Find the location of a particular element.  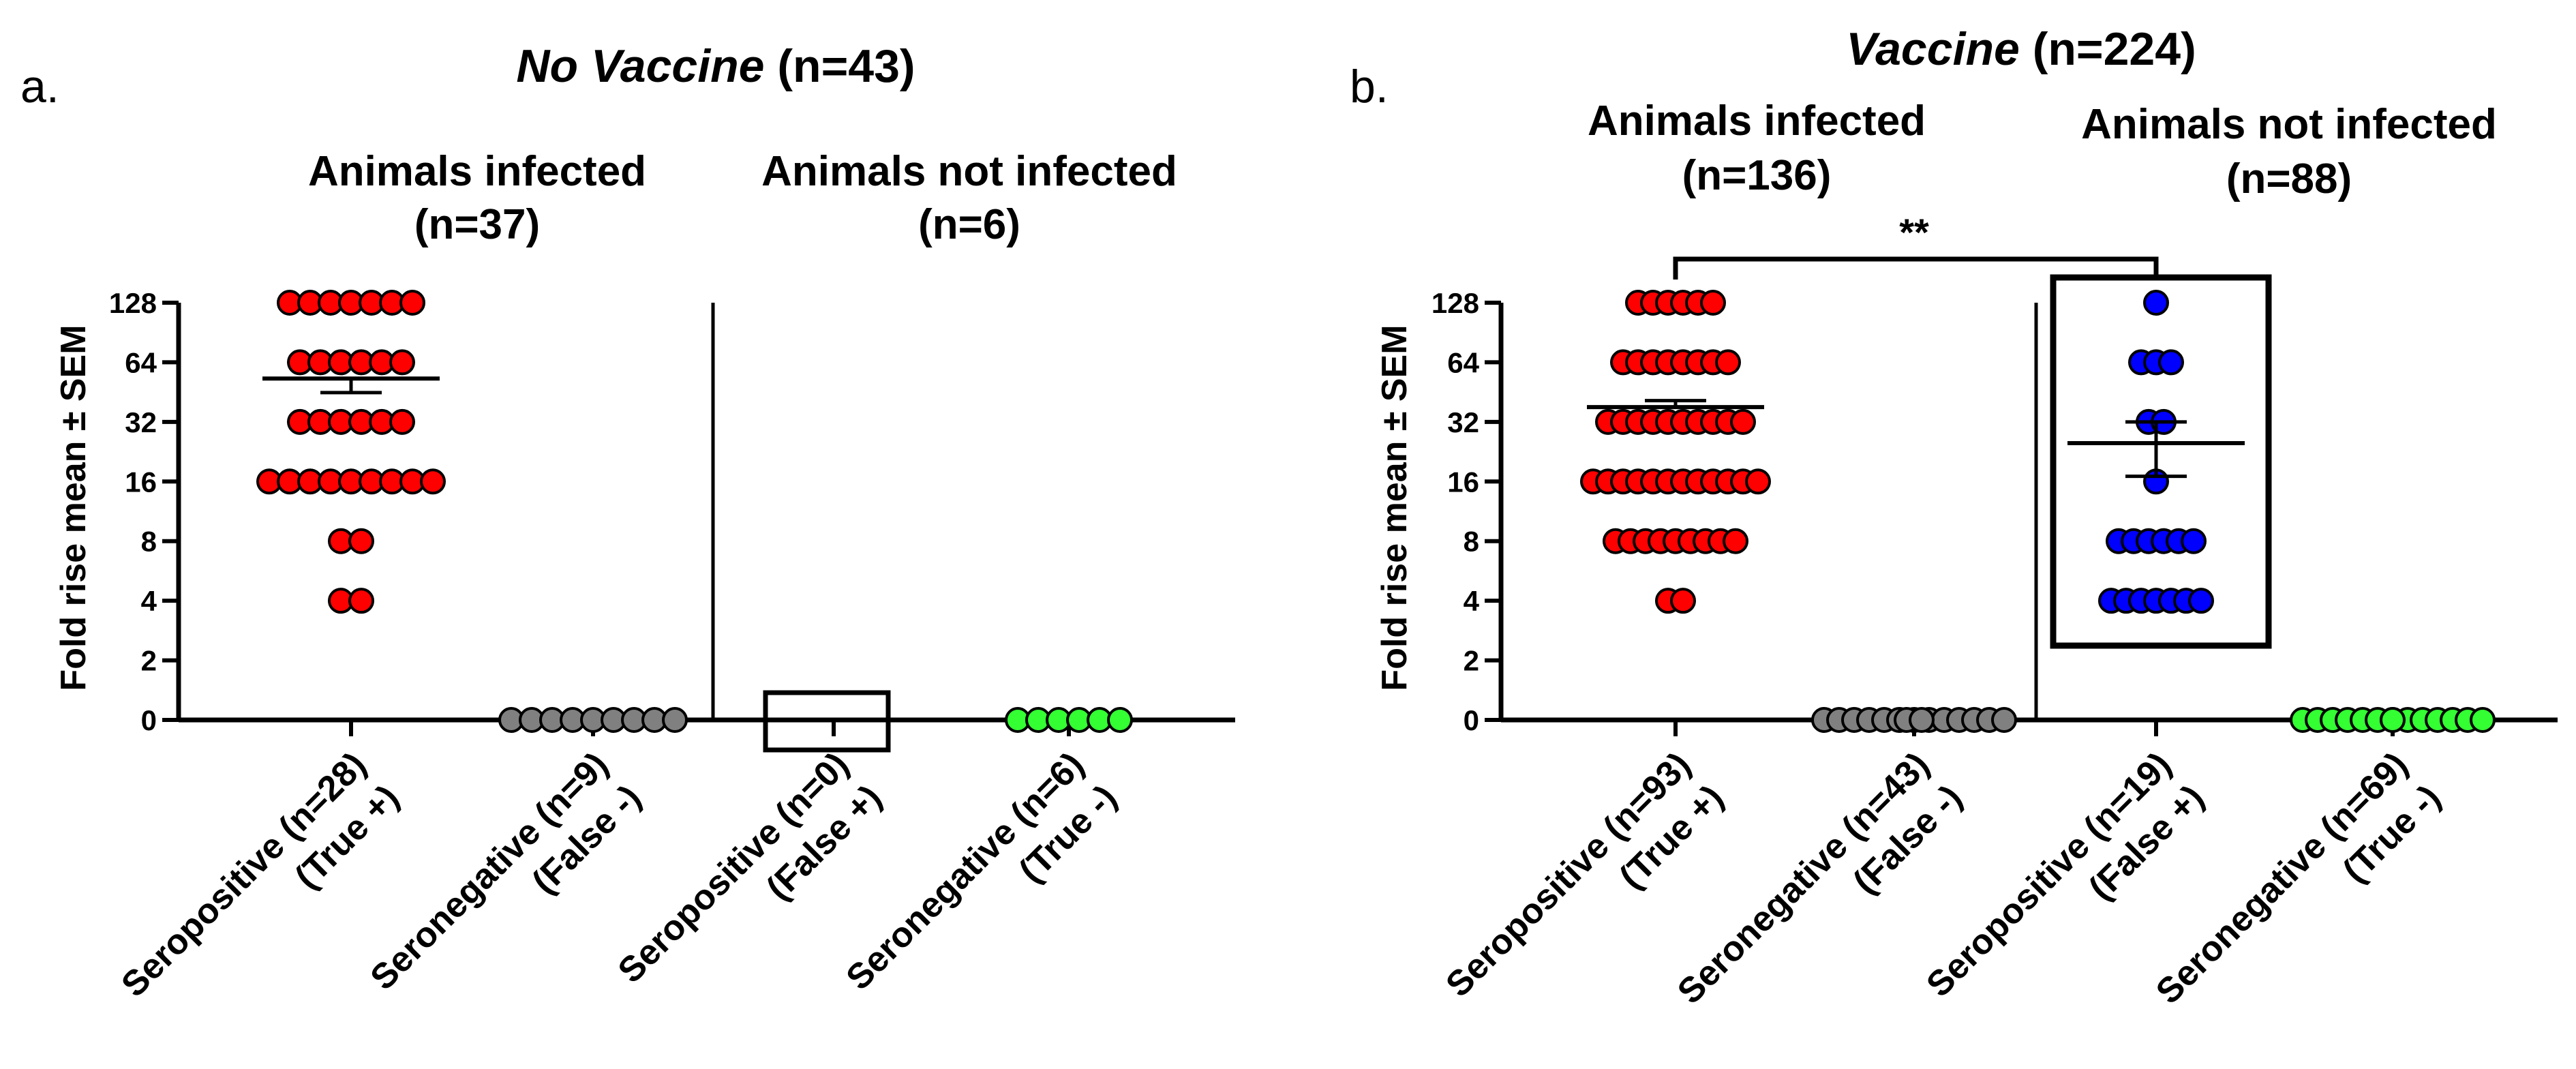

panel-a-error-bars is located at coordinates (351, 385).